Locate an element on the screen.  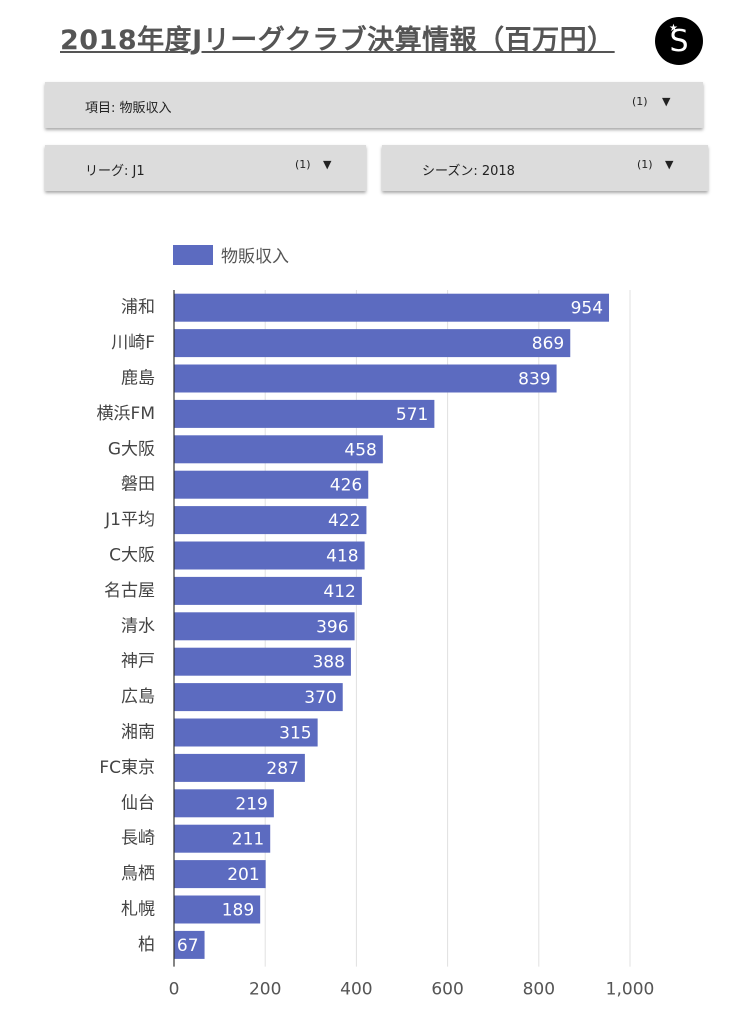
season-filter-count: (1) is located at coordinates (645, 164).